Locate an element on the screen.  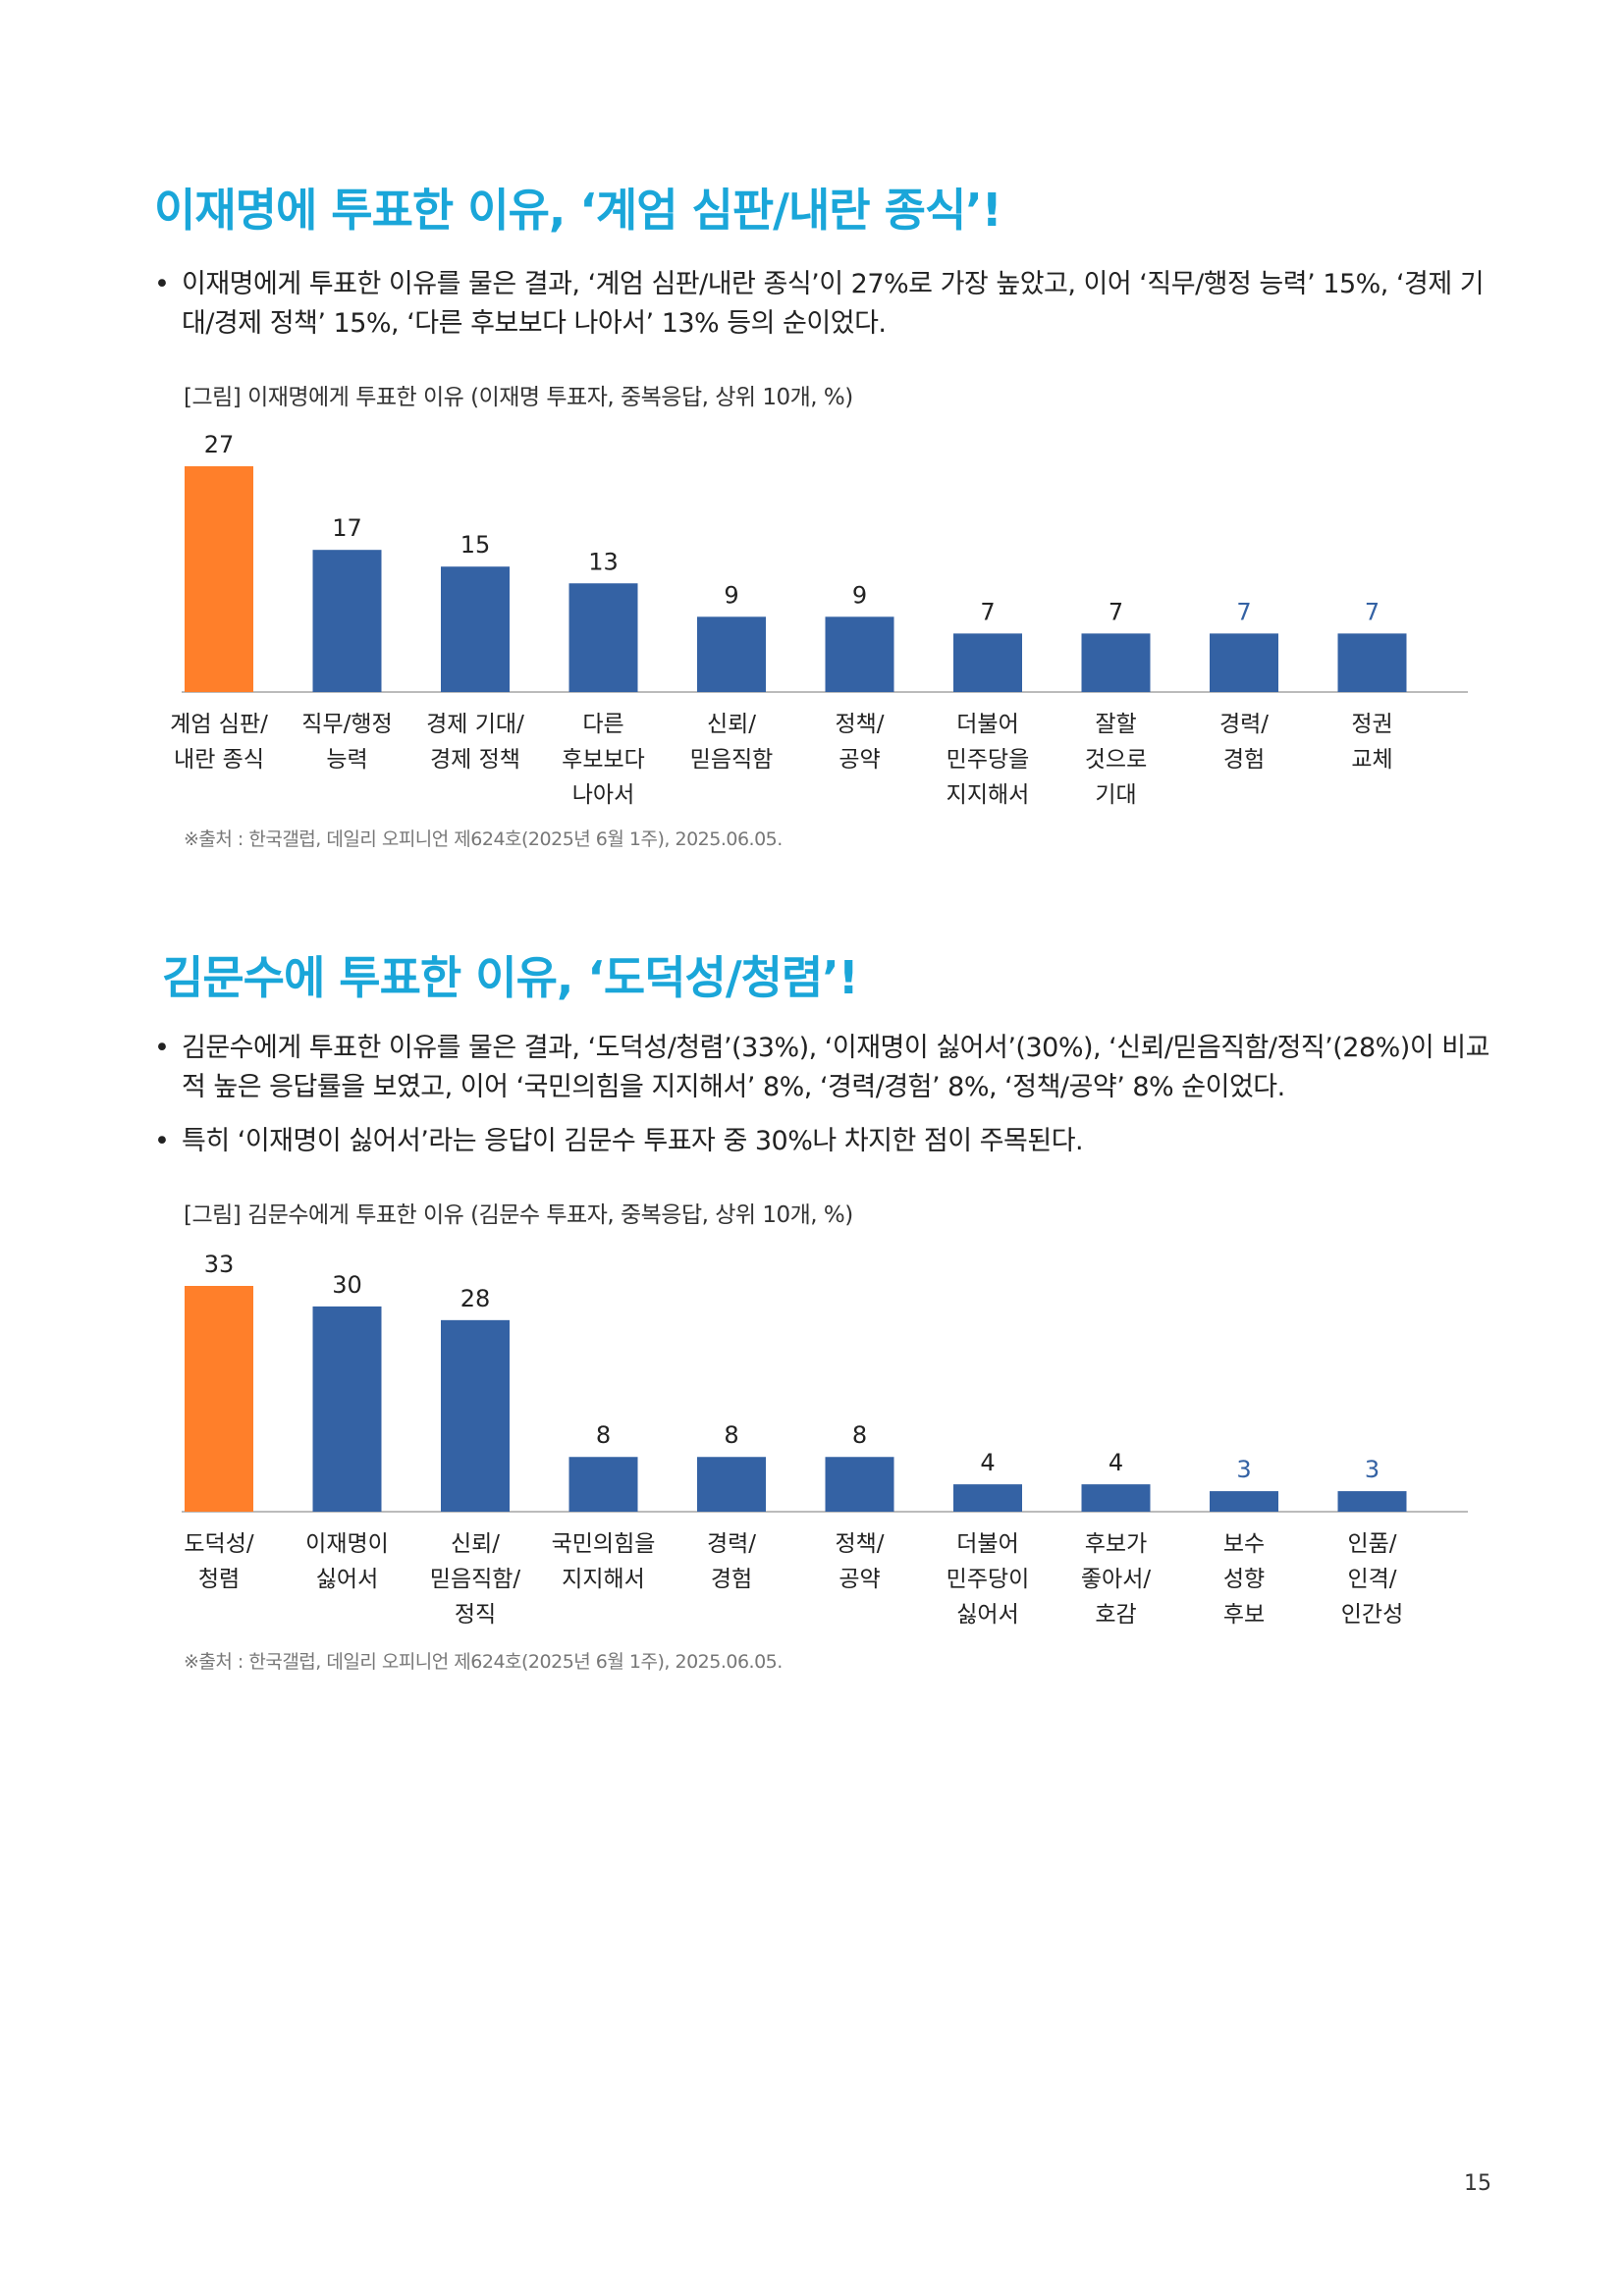
data-label: 33 is located at coordinates (219, 1264).